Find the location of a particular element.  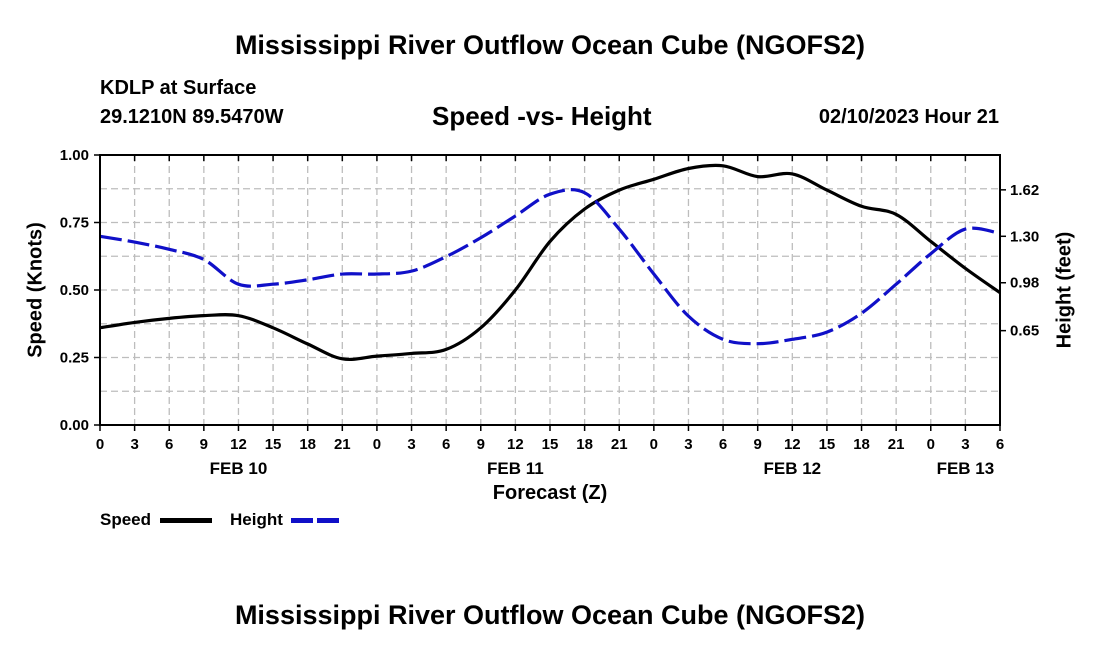

y-tick-label-right: 1.62 is located at coordinates (1024, 190).